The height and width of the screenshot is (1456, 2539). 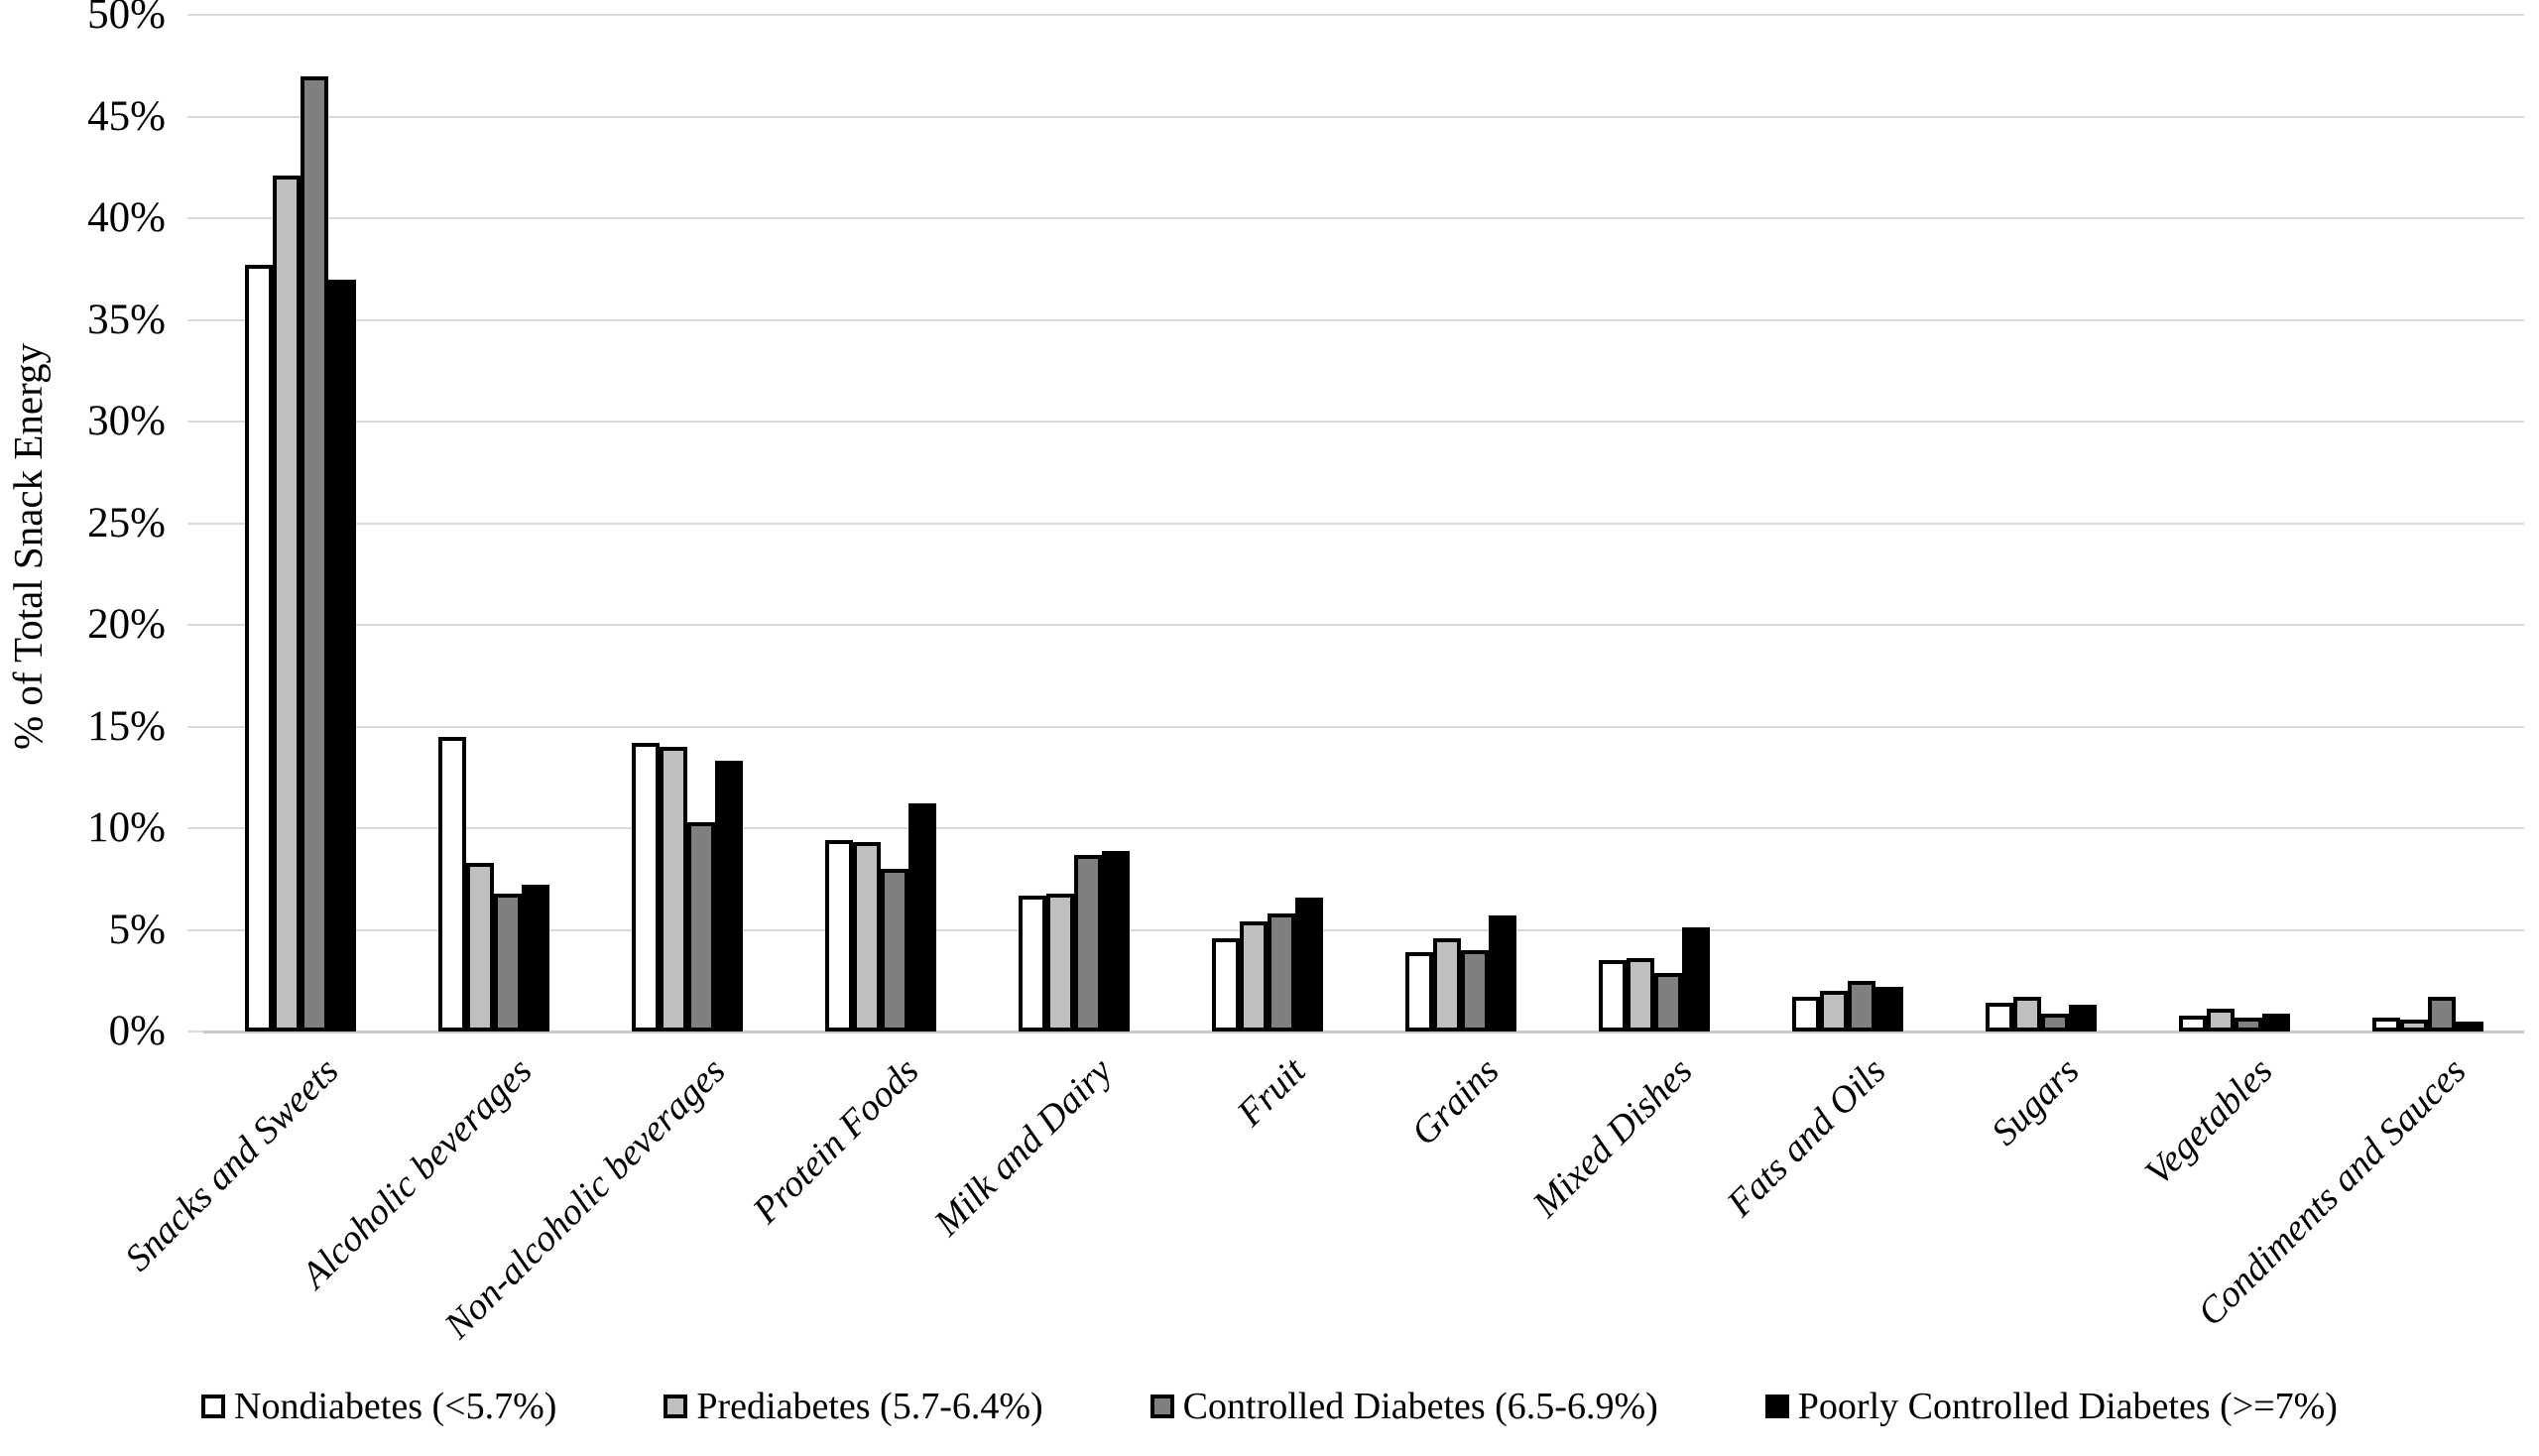 I want to click on y-tick-label: 45%, so click(x=127, y=116).